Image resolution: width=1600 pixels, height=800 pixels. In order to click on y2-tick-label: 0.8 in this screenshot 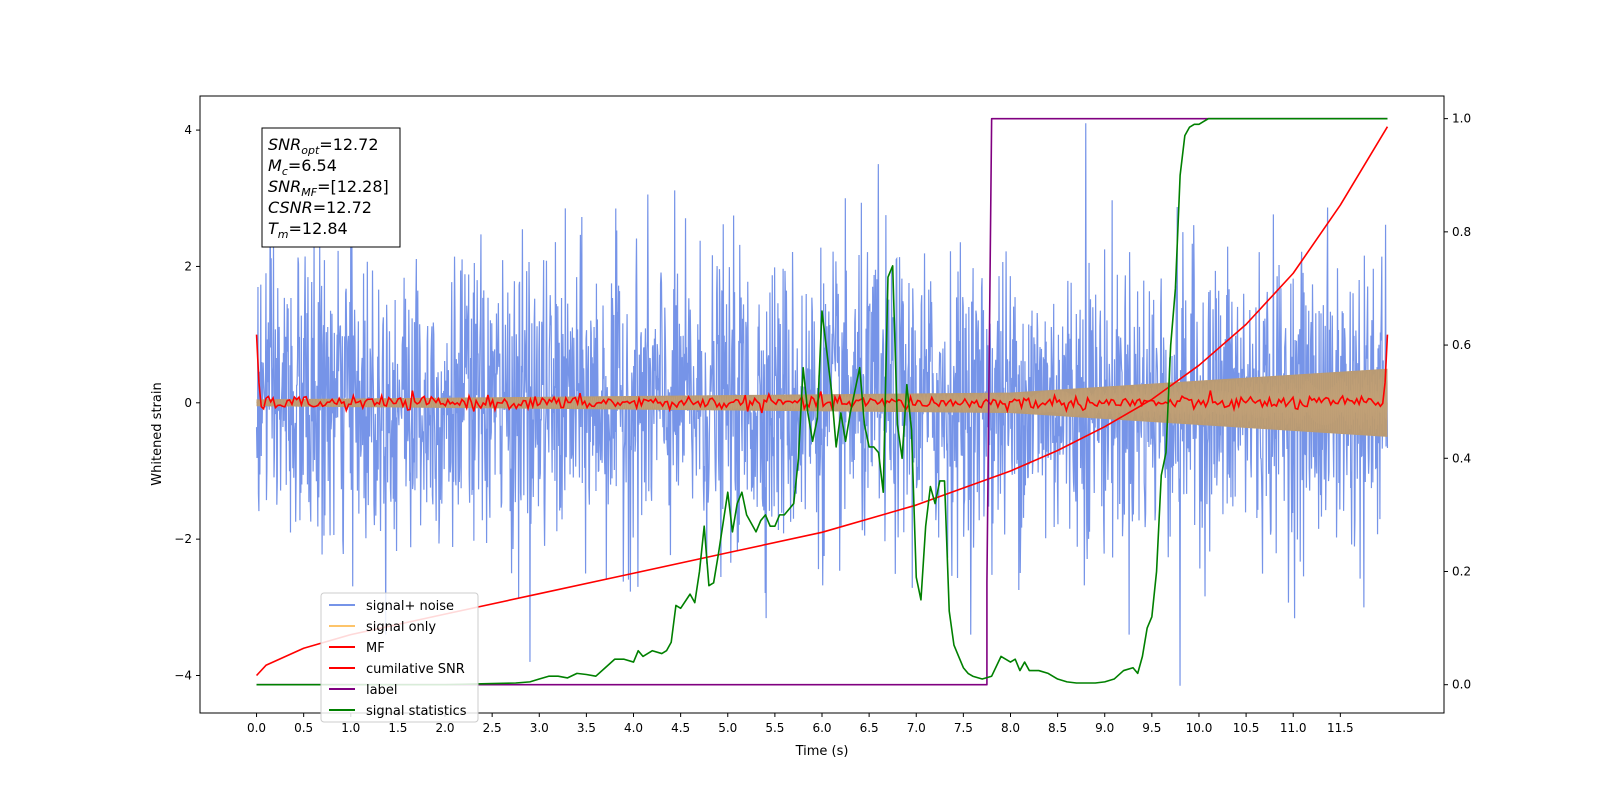, I will do `click(1461, 232)`.